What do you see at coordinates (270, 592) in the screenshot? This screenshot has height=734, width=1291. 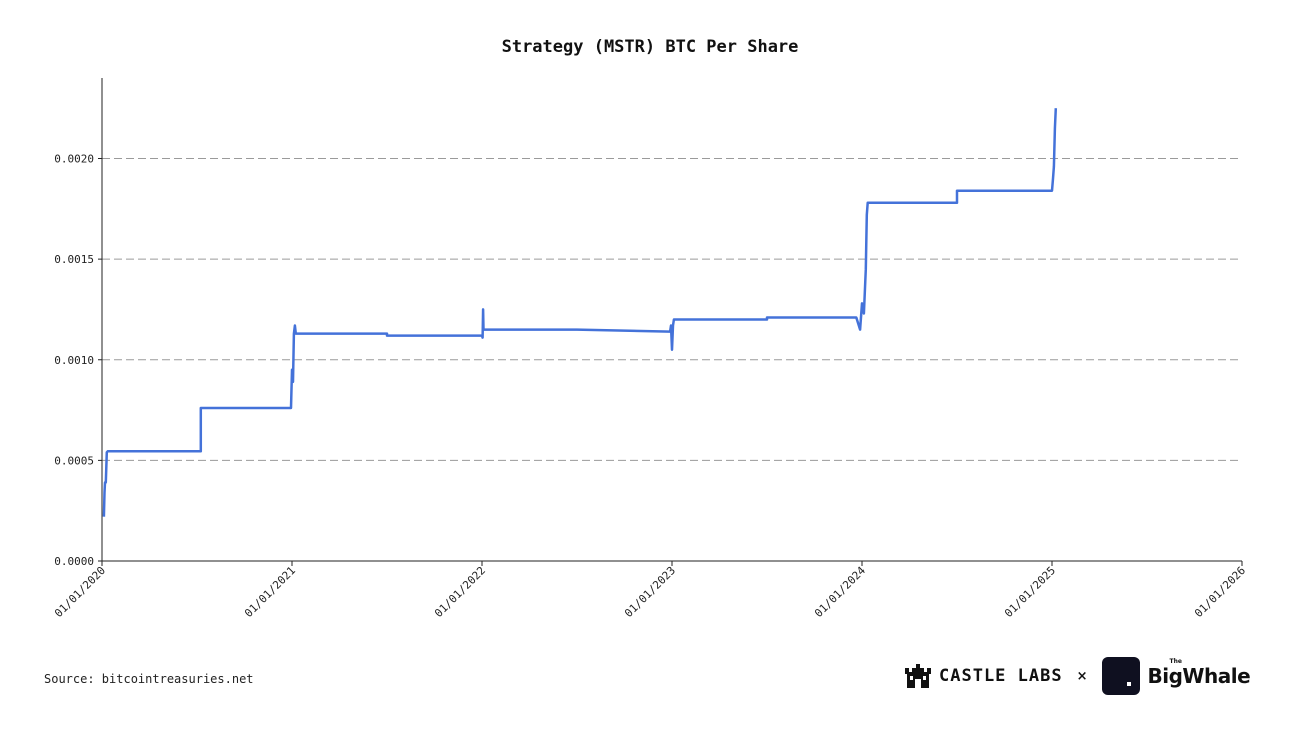 I see `x-tick-label: 01/01/2021` at bounding box center [270, 592].